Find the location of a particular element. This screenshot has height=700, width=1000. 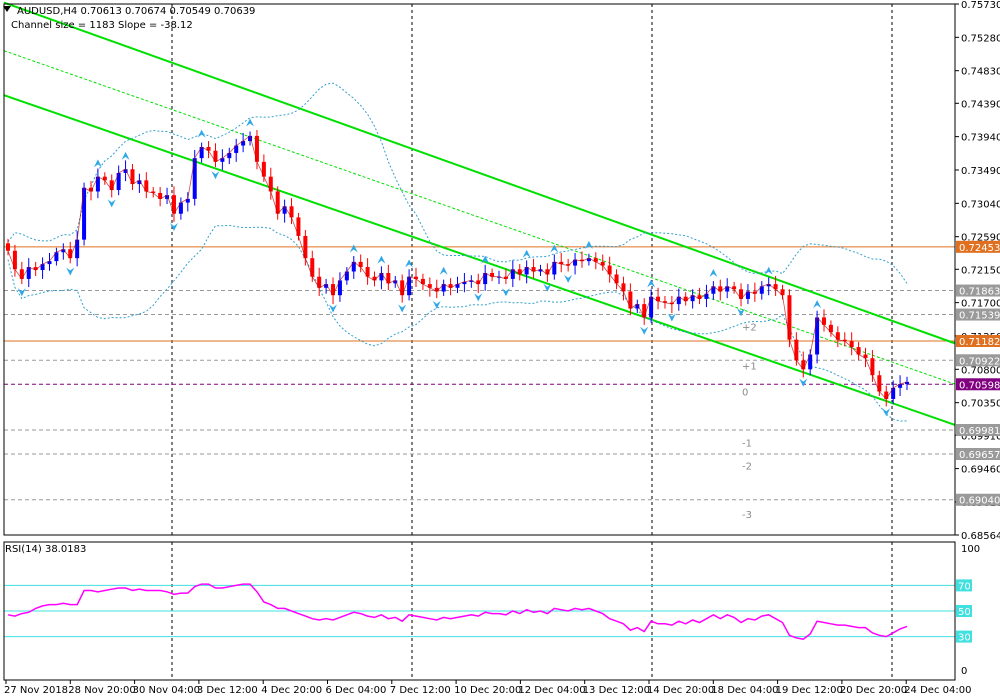

x-tick-label: 30 Nov 04:00 is located at coordinates (166, 690).